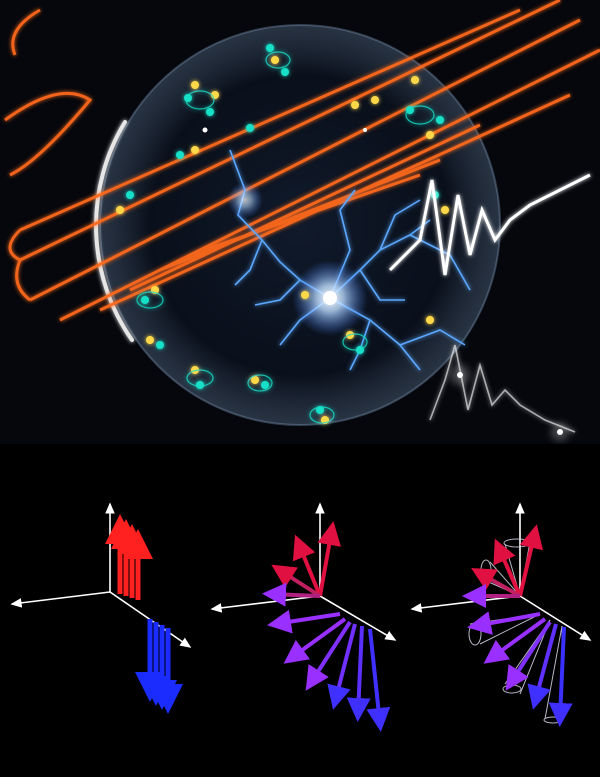  What do you see at coordinates (114, 231) in the screenshot?
I see `sphere-rim-highlight` at bounding box center [114, 231].